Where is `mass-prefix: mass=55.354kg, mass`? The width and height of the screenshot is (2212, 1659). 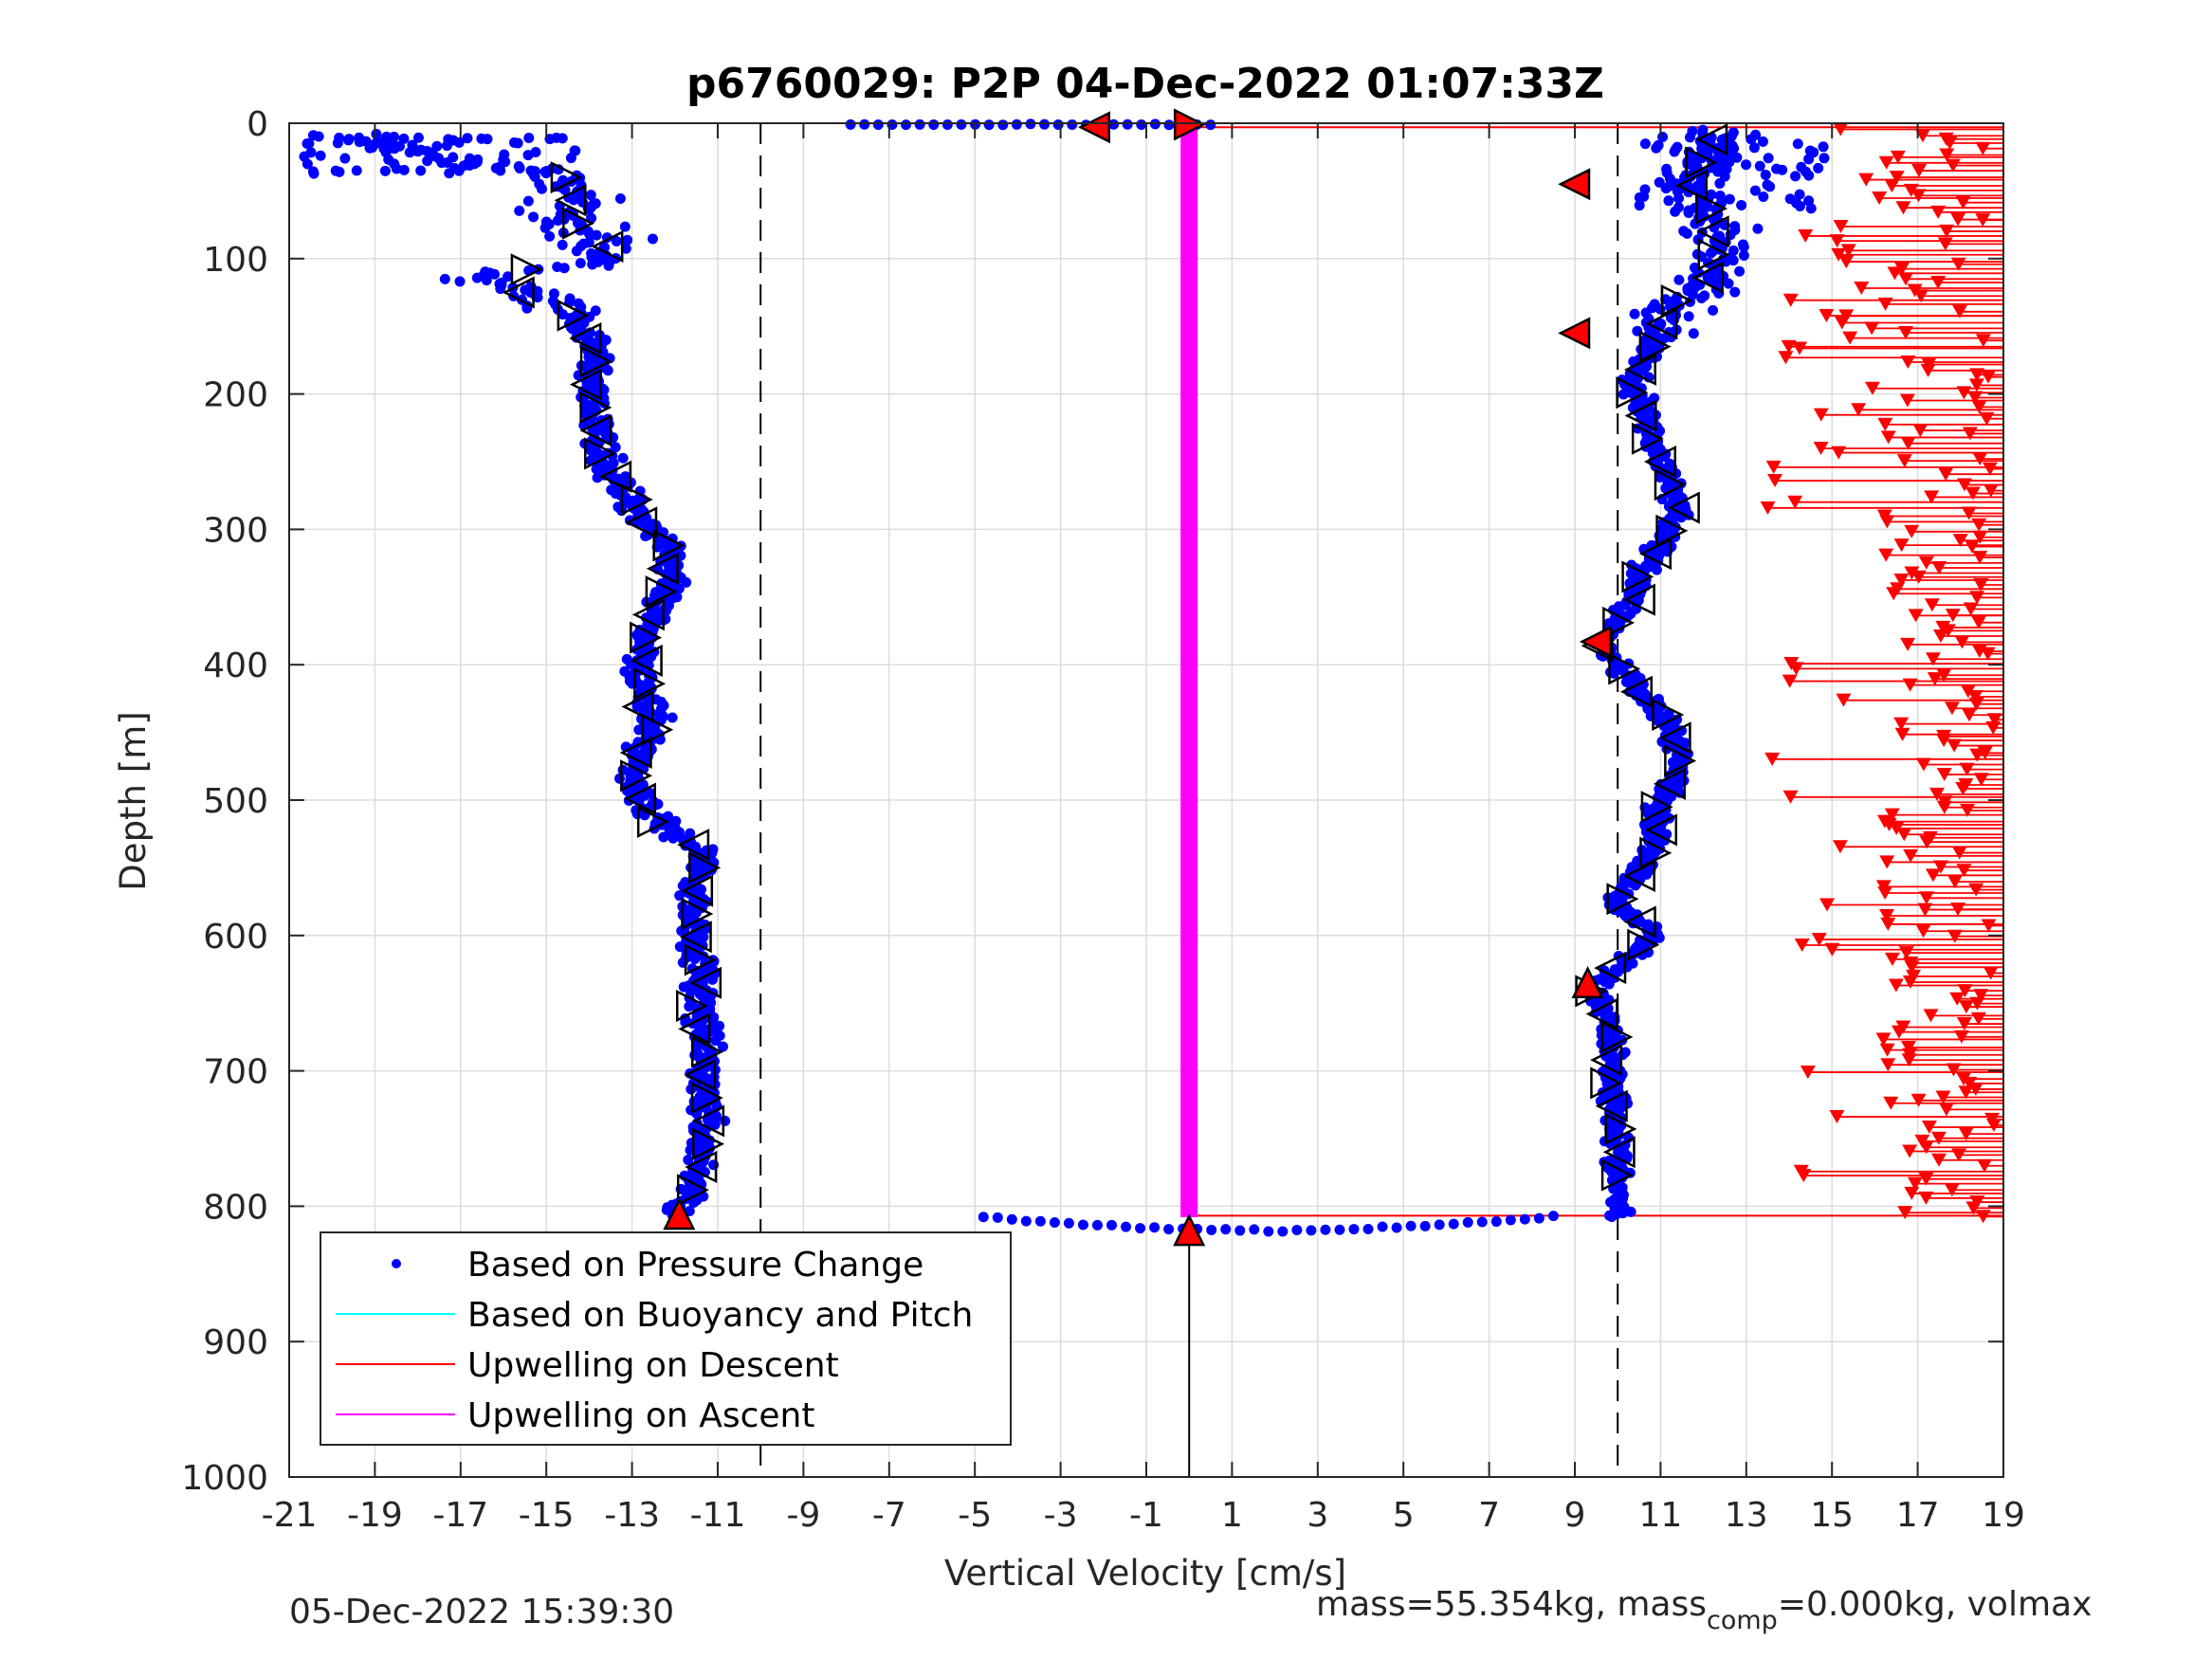 mass-prefix: mass=55.354kg, mass is located at coordinates (1511, 1604).